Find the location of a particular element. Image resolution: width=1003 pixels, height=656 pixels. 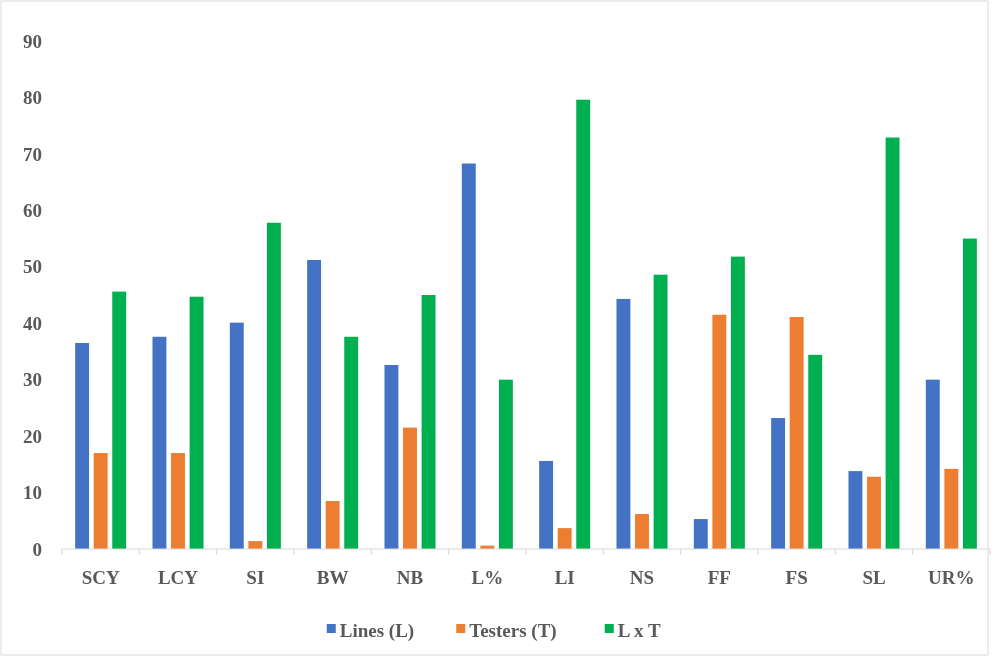

y-tick-label: 60 is located at coordinates (32, 210).